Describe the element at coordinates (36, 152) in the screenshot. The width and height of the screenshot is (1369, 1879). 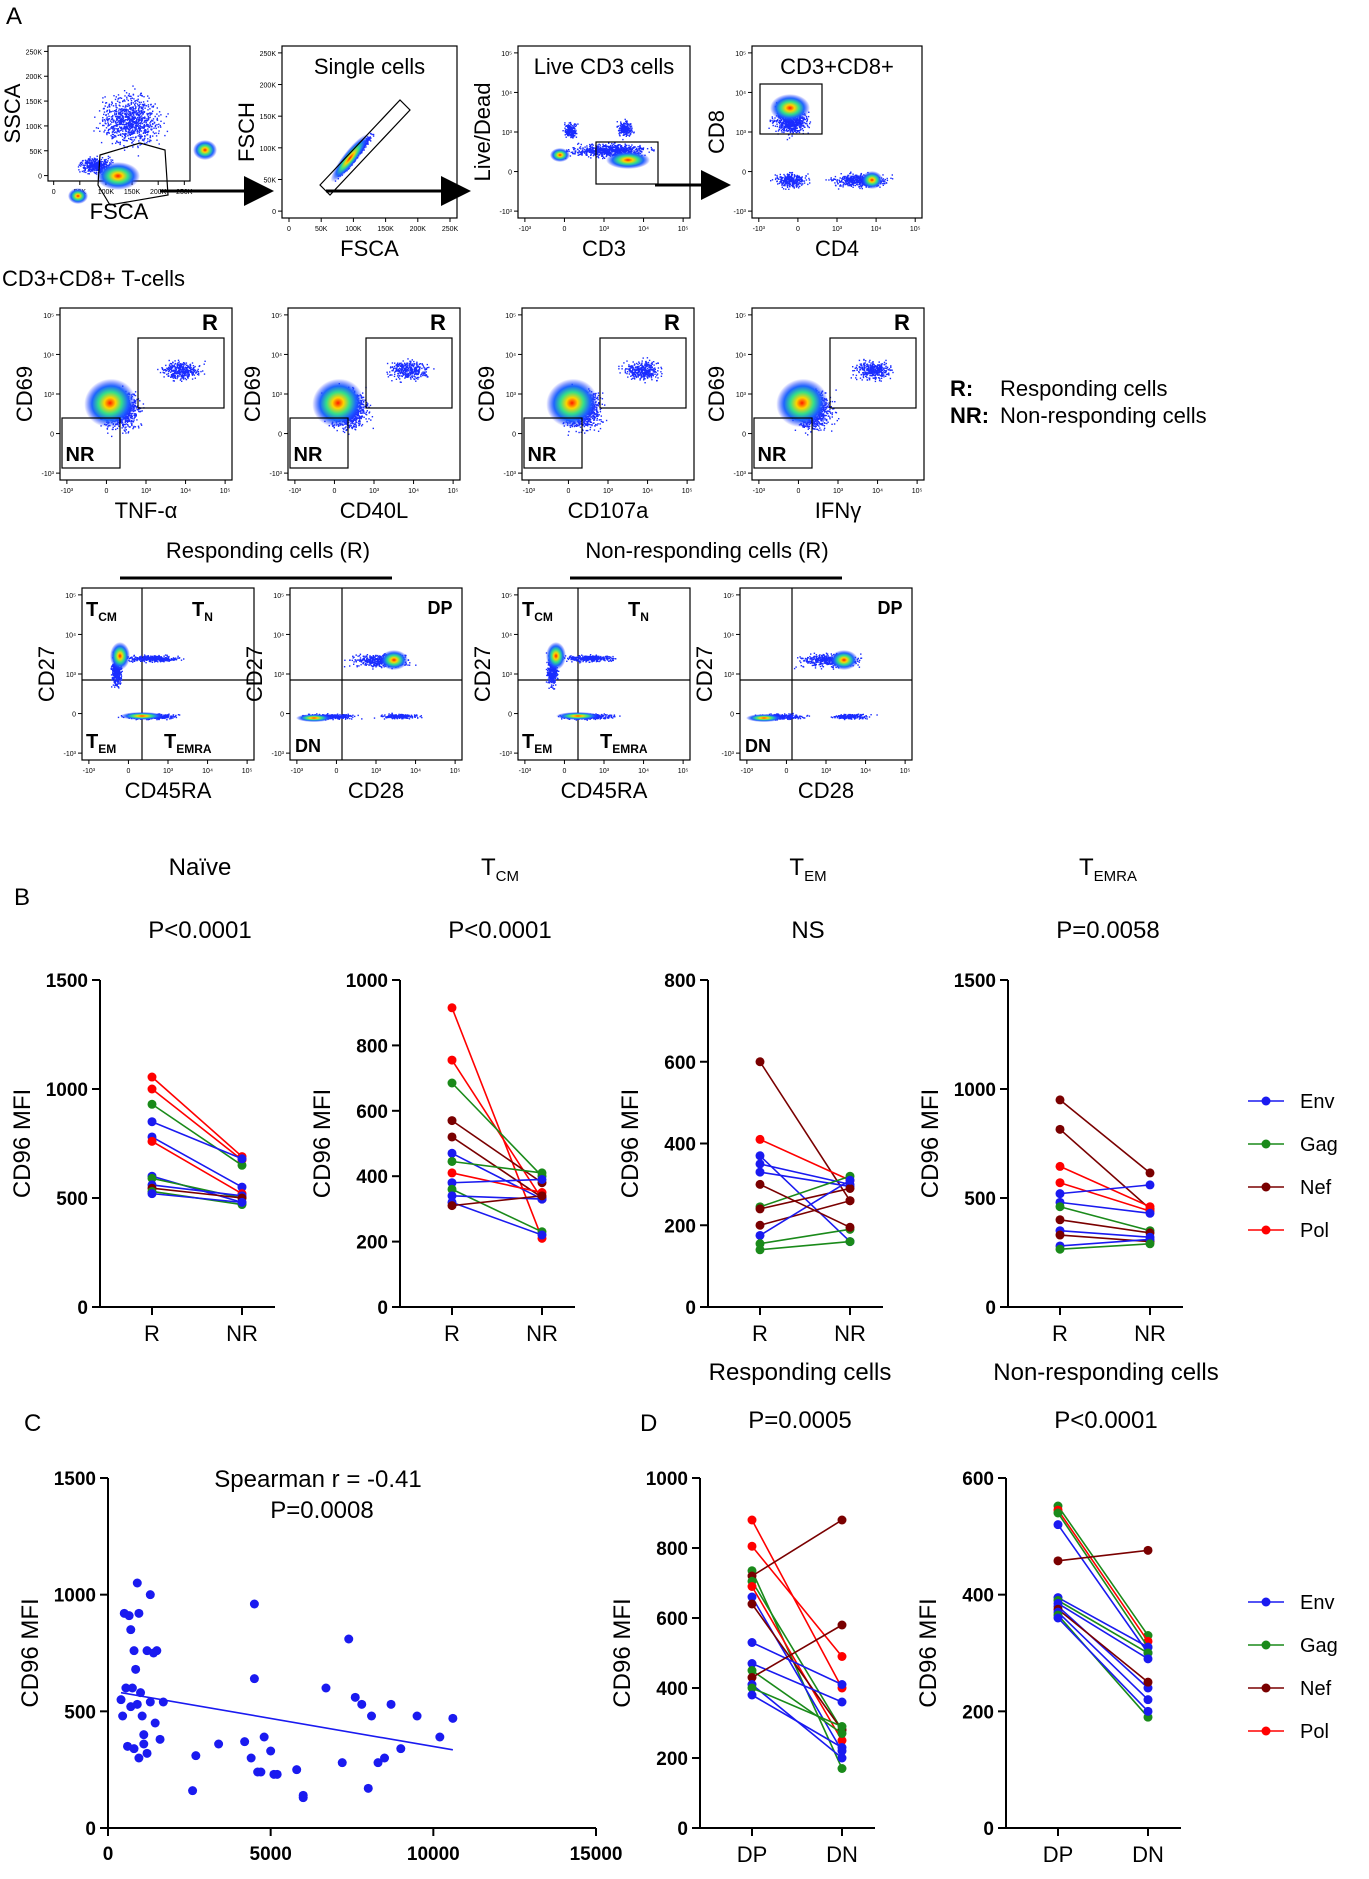
I see `y-tick-label: 50K` at that location.